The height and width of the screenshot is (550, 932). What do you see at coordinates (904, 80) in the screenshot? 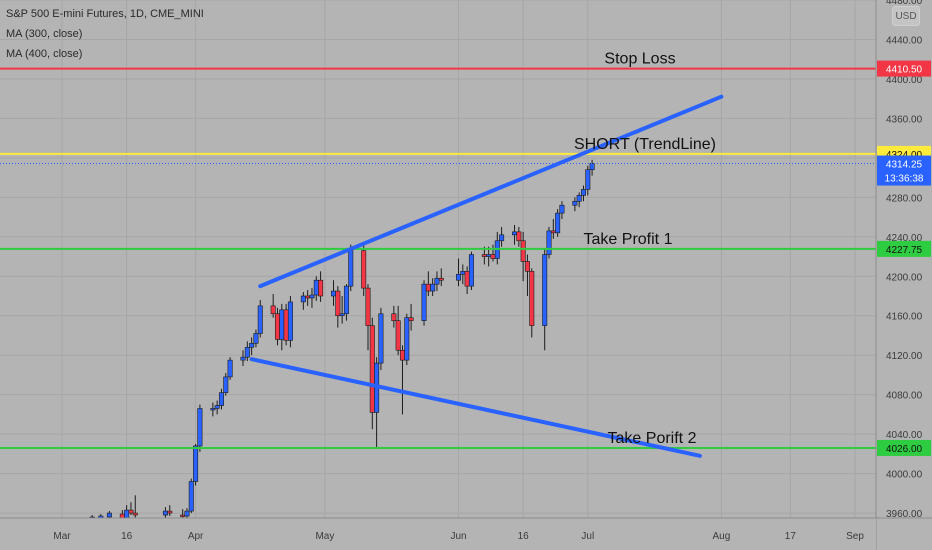
I see `price-tick-label: 4400.00` at bounding box center [904, 80].